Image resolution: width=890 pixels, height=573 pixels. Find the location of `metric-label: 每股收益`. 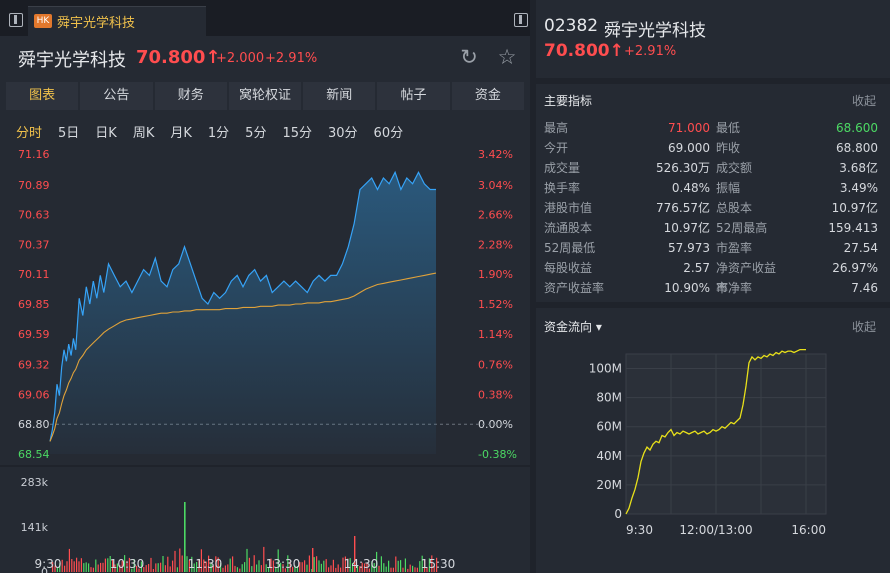

metric-label: 每股收益 is located at coordinates (568, 268).